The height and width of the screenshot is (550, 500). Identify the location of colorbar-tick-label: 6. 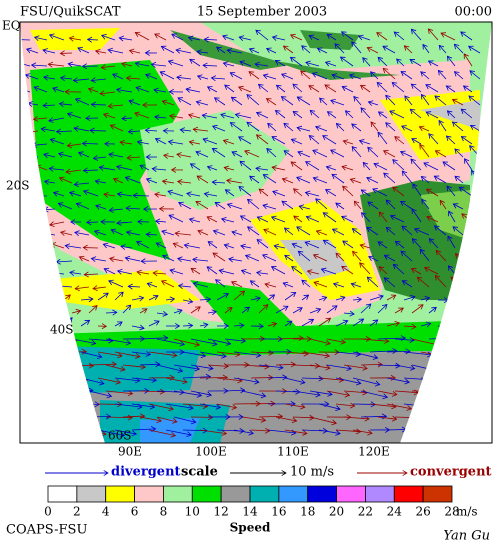
(135, 512).